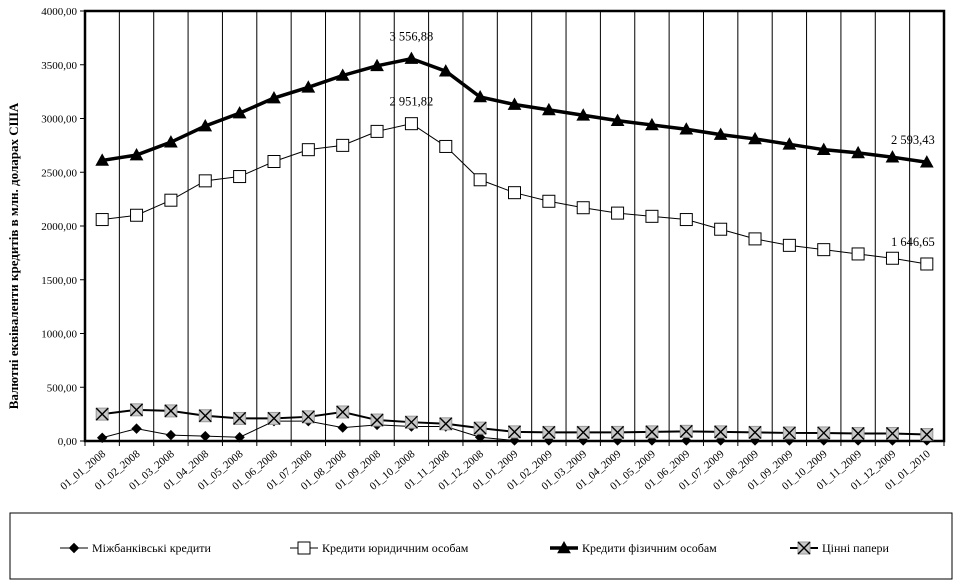 The height and width of the screenshot is (582, 962). I want to click on series-securities, so click(514, 422).